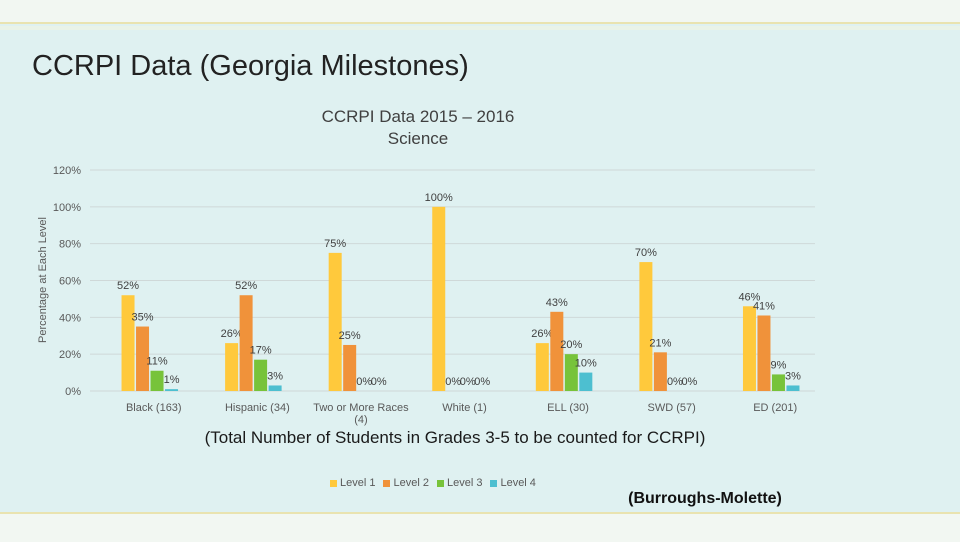 The height and width of the screenshot is (542, 960). What do you see at coordinates (571, 345) in the screenshot?
I see `data-label: 20%` at bounding box center [571, 345].